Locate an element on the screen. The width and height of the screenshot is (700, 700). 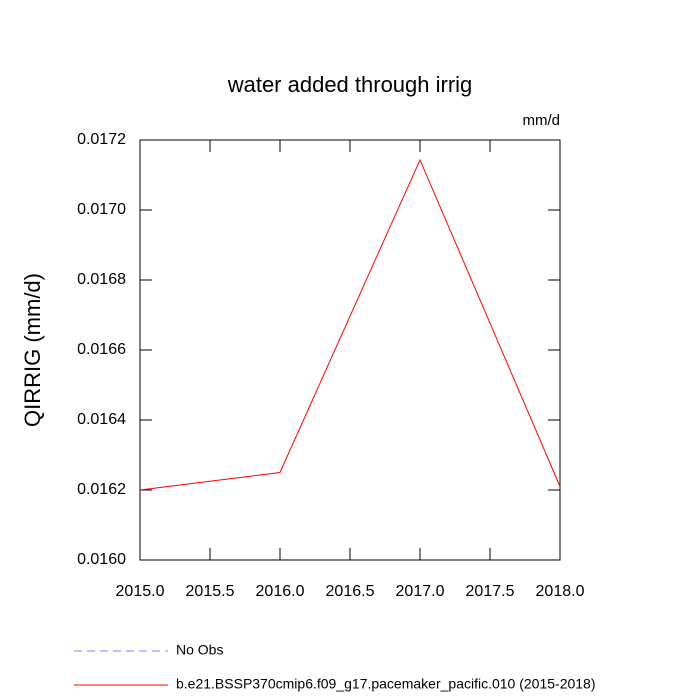
x-tick-label: 2016.5 is located at coordinates (350, 591).